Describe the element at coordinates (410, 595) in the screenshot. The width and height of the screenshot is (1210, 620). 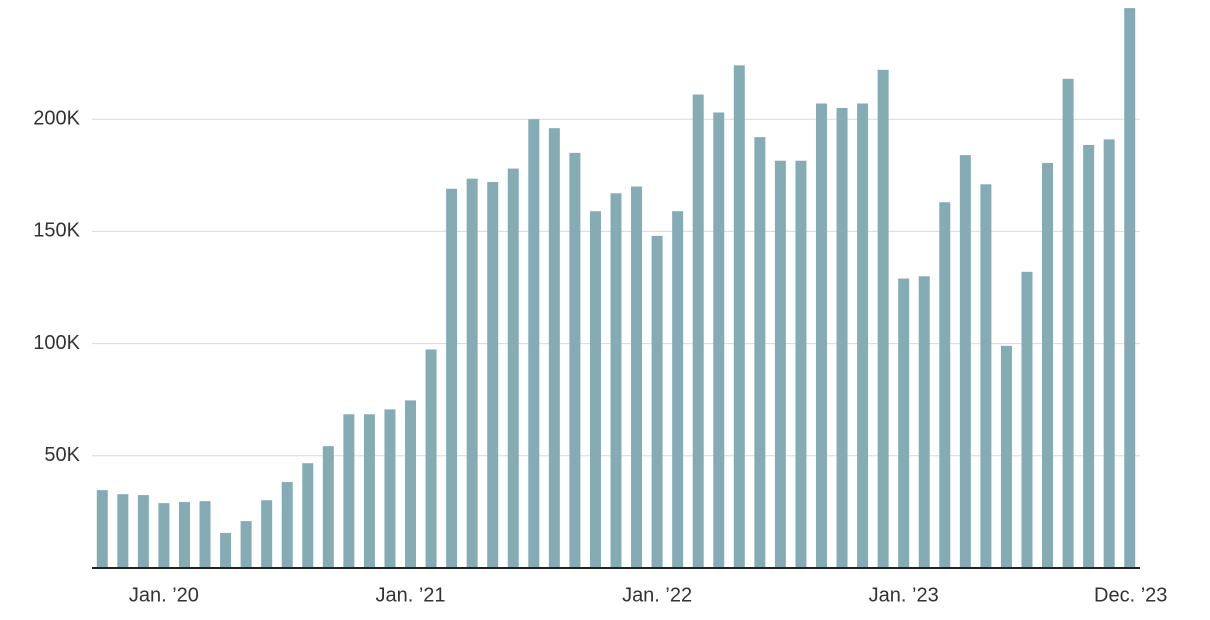
I see `x-tick-label: Jan. ’21` at that location.